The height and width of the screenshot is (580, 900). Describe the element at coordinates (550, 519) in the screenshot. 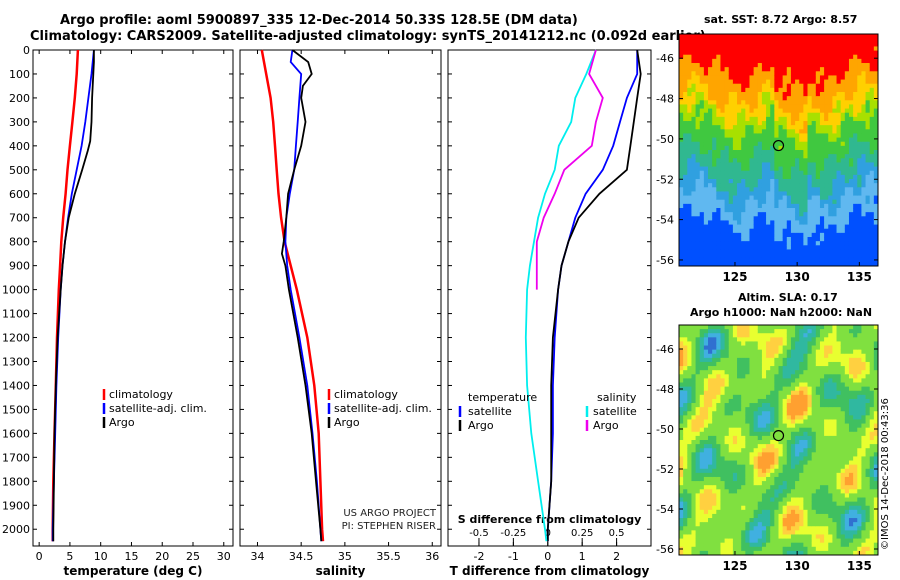

I see `secondary-x-axis-label: S difference from climatology` at that location.